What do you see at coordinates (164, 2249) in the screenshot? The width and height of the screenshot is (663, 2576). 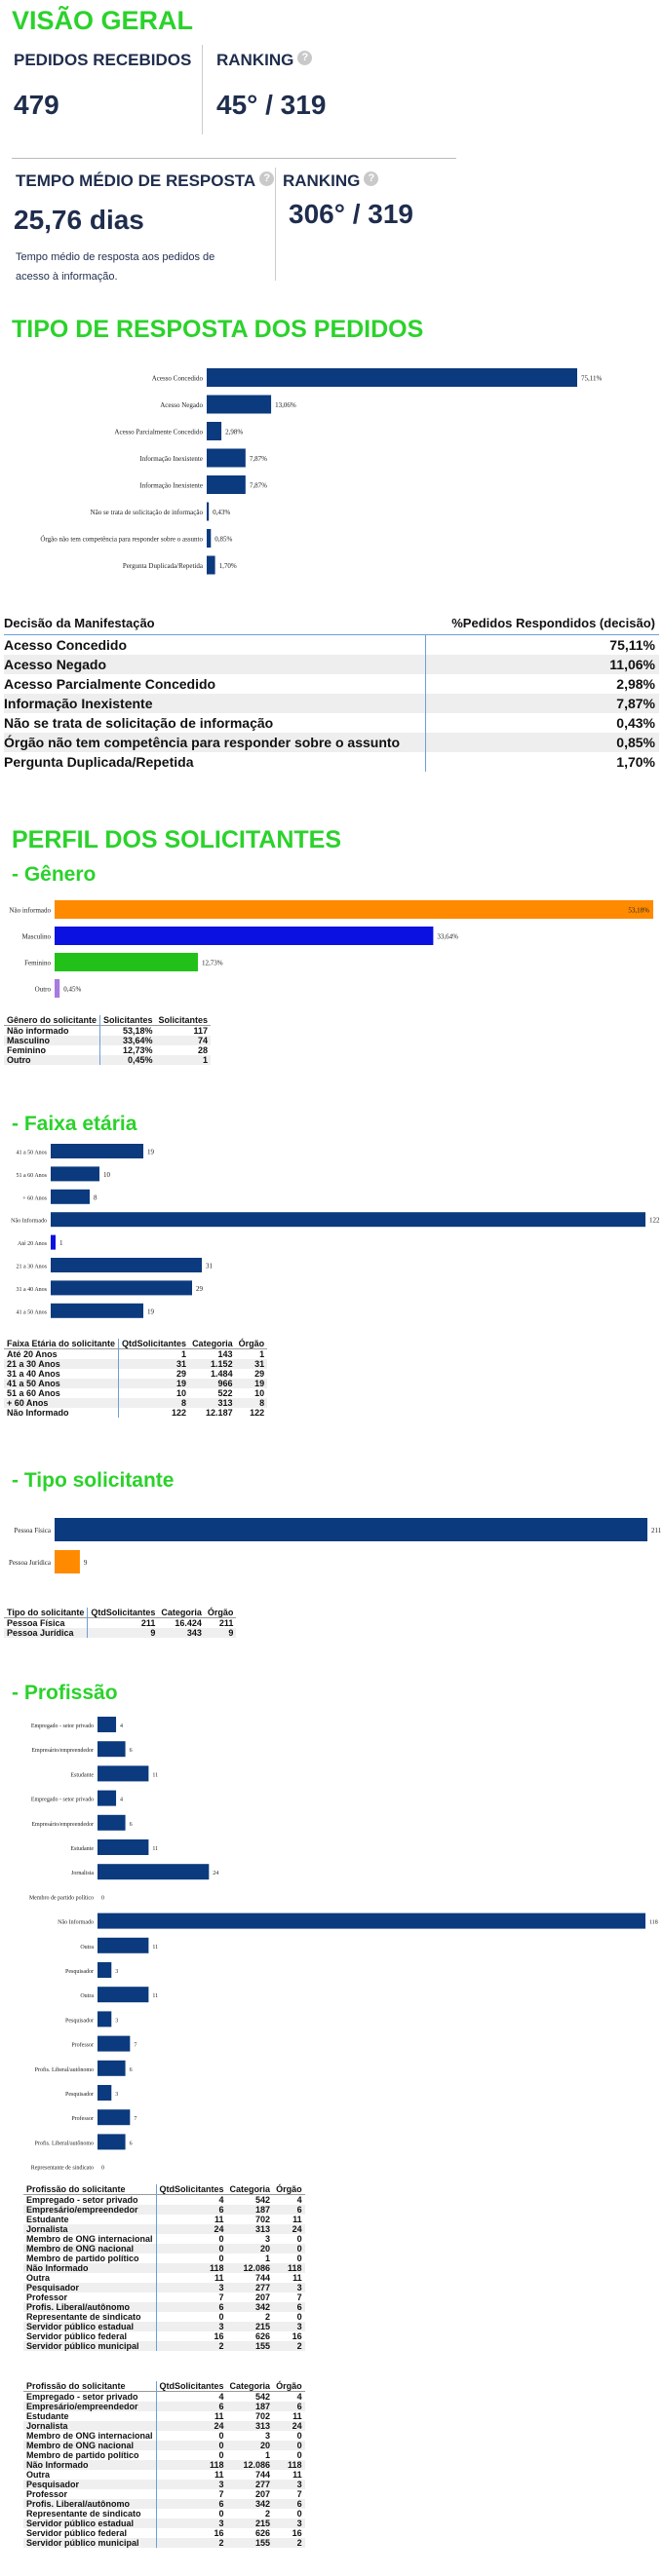 I see `table-row: Membro de ONG nacional 0 20 0` at bounding box center [164, 2249].